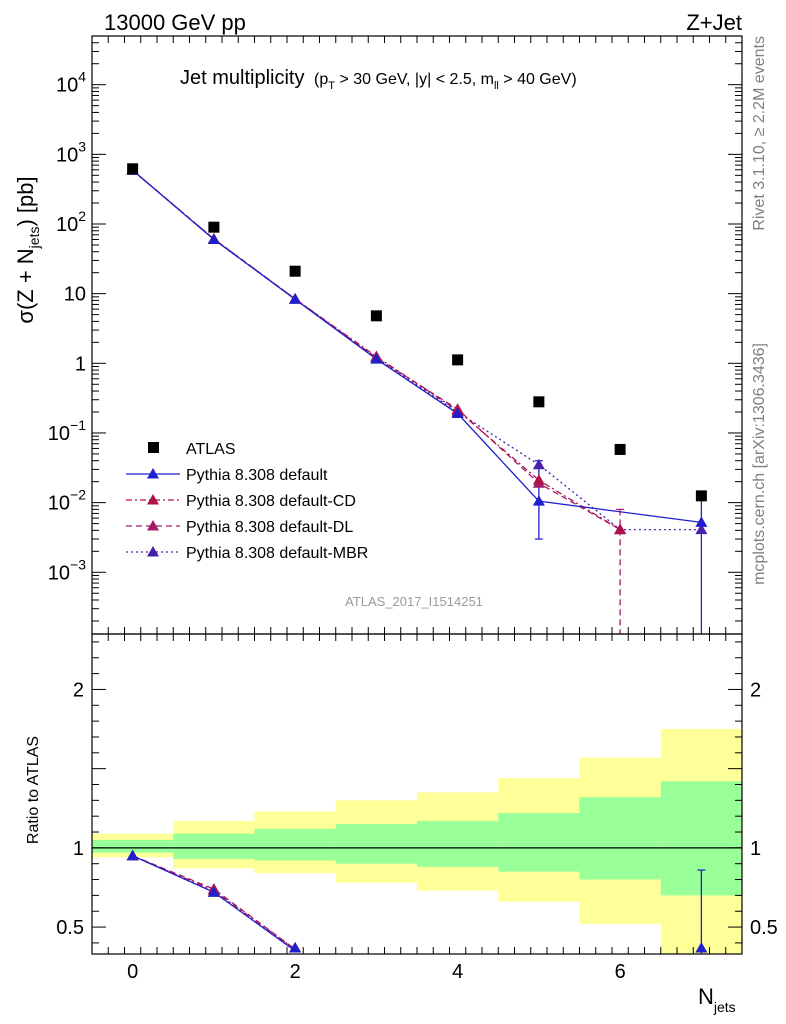 This screenshot has width=786, height=1024. Describe the element at coordinates (34, 238) in the screenshot. I see `main-ylabel-sub: jets` at that location.